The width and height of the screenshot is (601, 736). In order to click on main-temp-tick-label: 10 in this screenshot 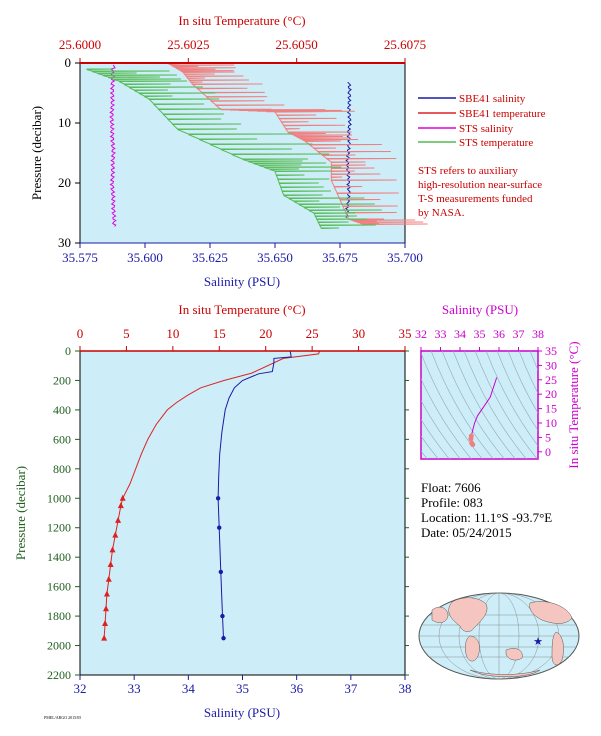, I will do `click(172, 333)`.